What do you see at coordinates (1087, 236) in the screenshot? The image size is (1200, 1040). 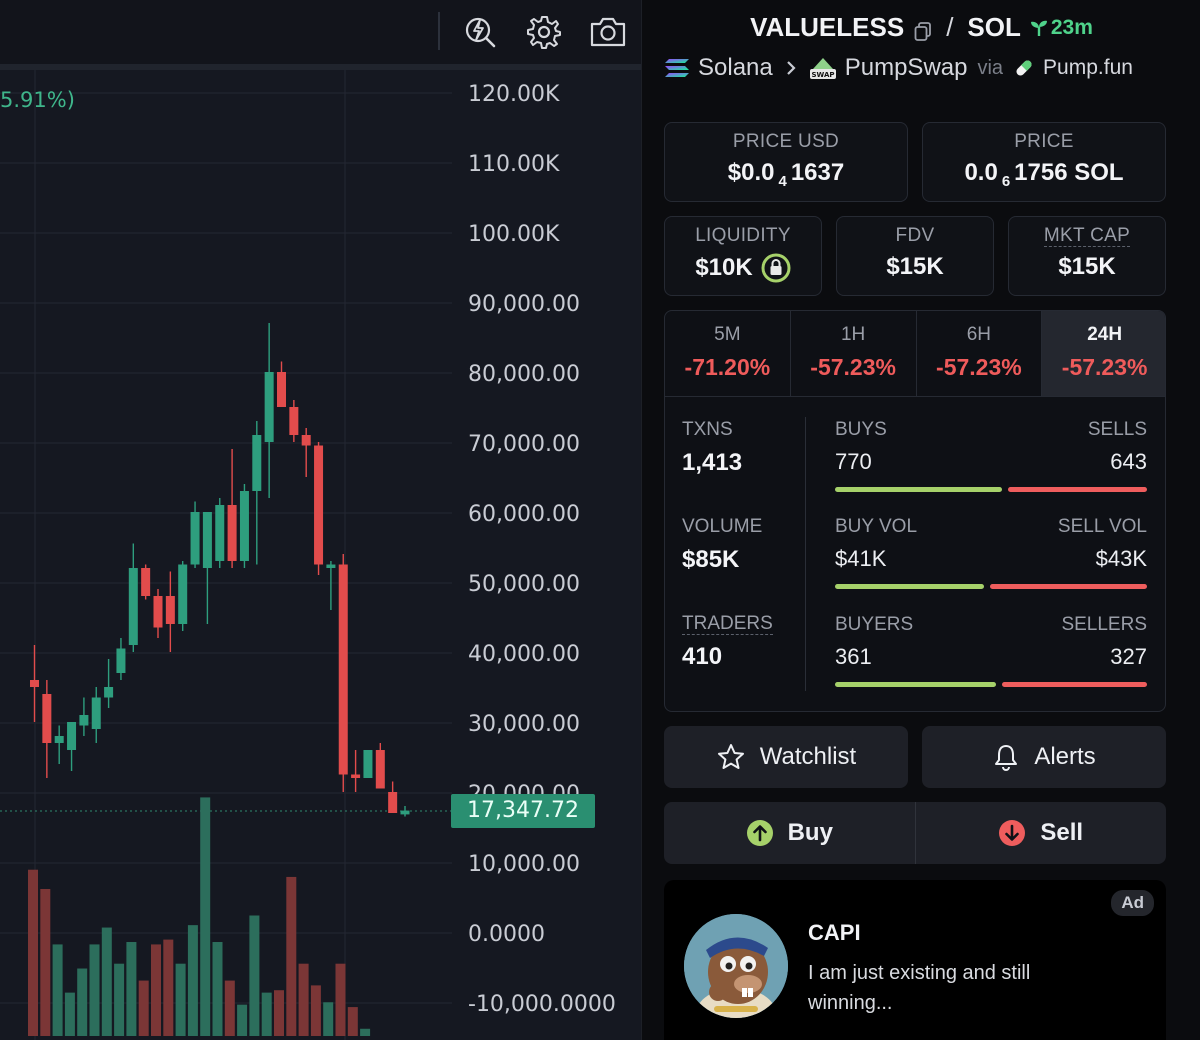 I see `market-cap-label: MKT CAP` at bounding box center [1087, 236].